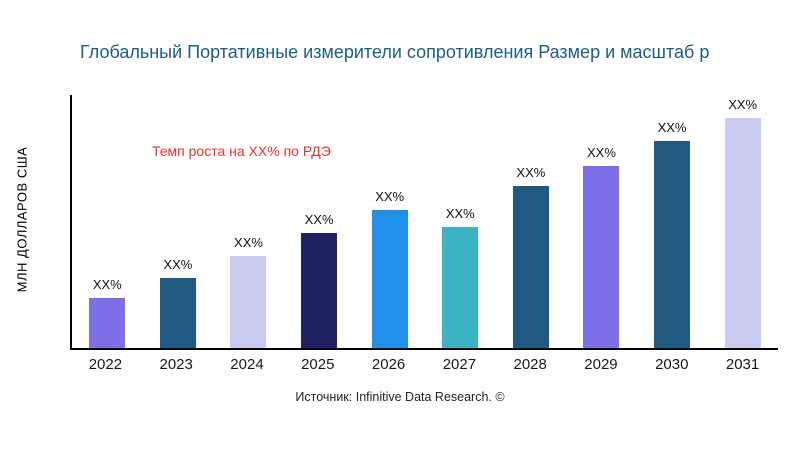 This screenshot has height=450, width=800. Describe the element at coordinates (400, 397) in the screenshot. I see `source-attribution: Источник: Infinitive Data Research. ©` at that location.